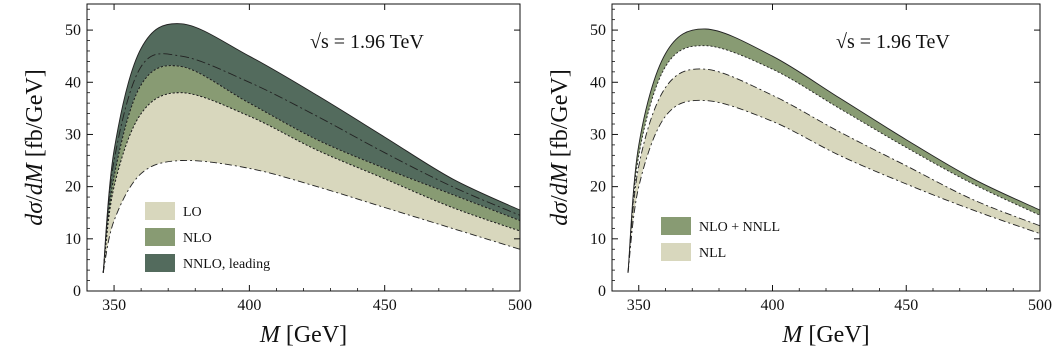  I want to click on legend-label: NNLO, leading, so click(226, 264).